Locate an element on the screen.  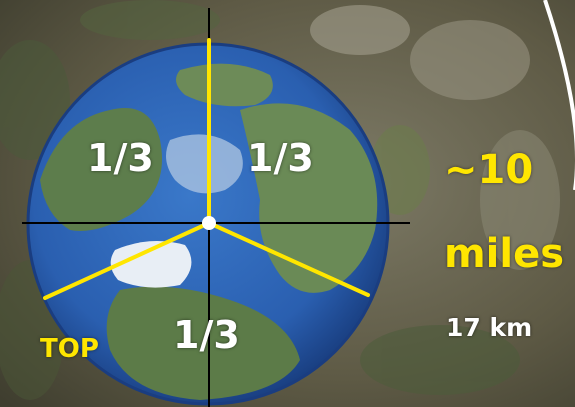
center-dot is located at coordinates (209, 223).